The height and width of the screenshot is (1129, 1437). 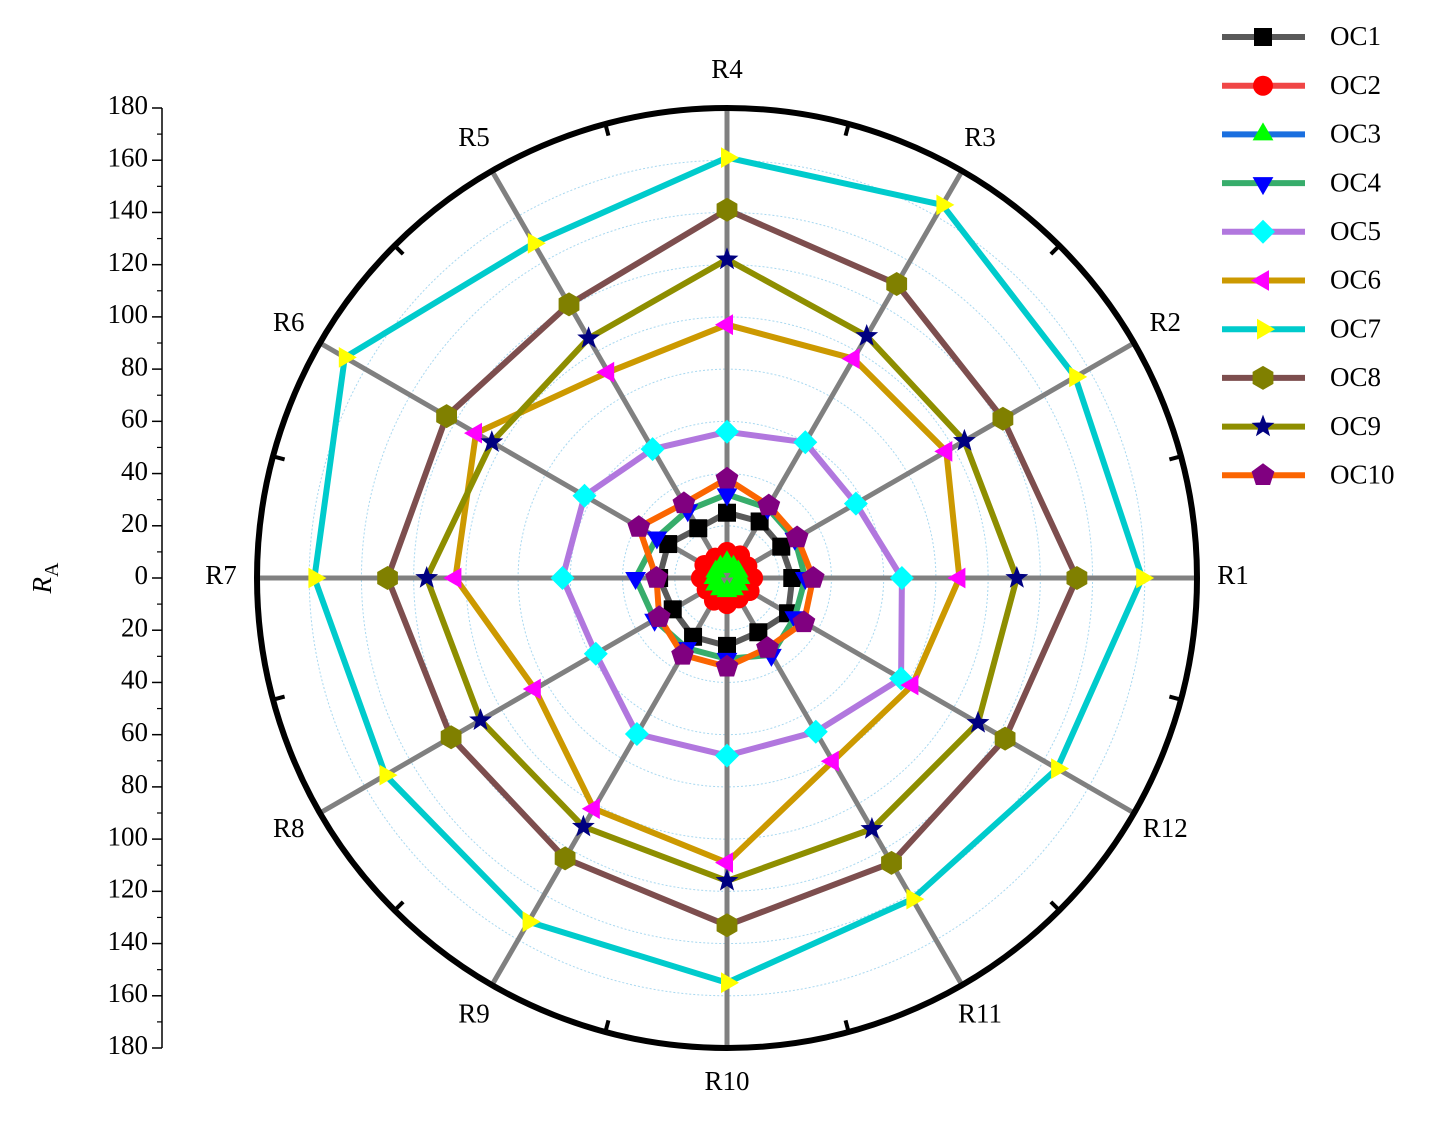 What do you see at coordinates (289, 322) in the screenshot?
I see `category-label: R6` at bounding box center [289, 322].